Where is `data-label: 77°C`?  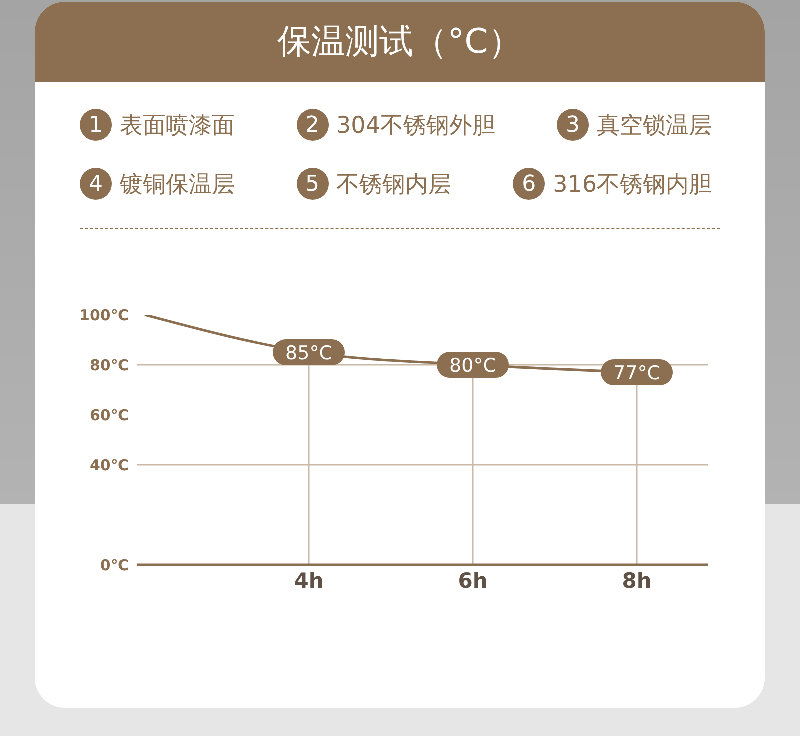 data-label: 77°C is located at coordinates (637, 373).